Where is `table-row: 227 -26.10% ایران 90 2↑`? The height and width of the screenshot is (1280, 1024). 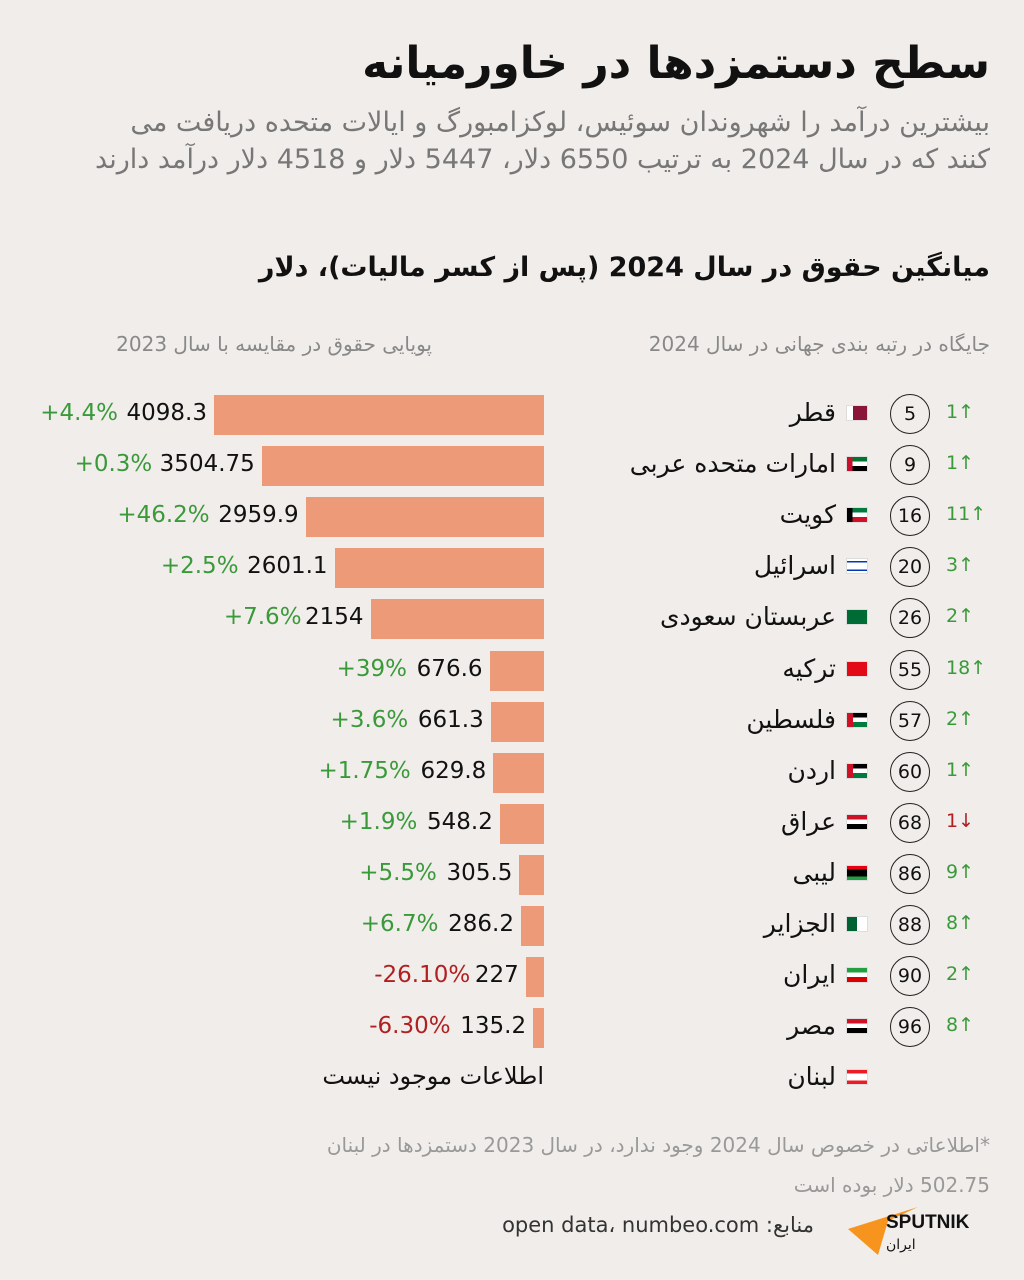 table-row: 227 -26.10% ایران 90 2↑ is located at coordinates (512, 977).